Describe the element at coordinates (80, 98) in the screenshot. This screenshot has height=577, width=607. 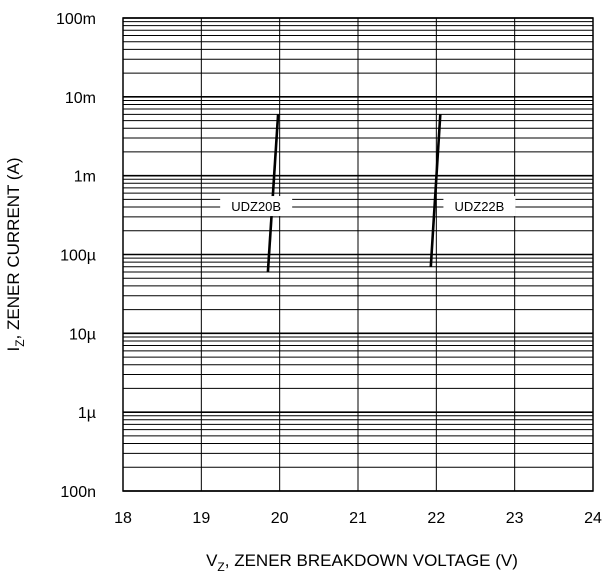
I see `y-tick-label: 10m` at that location.